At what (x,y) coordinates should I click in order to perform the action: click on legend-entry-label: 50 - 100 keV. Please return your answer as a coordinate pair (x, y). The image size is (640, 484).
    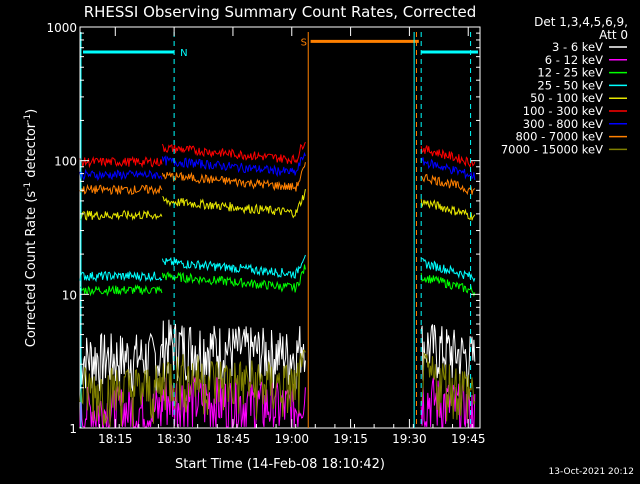
    Looking at the image, I should click on (566, 98).